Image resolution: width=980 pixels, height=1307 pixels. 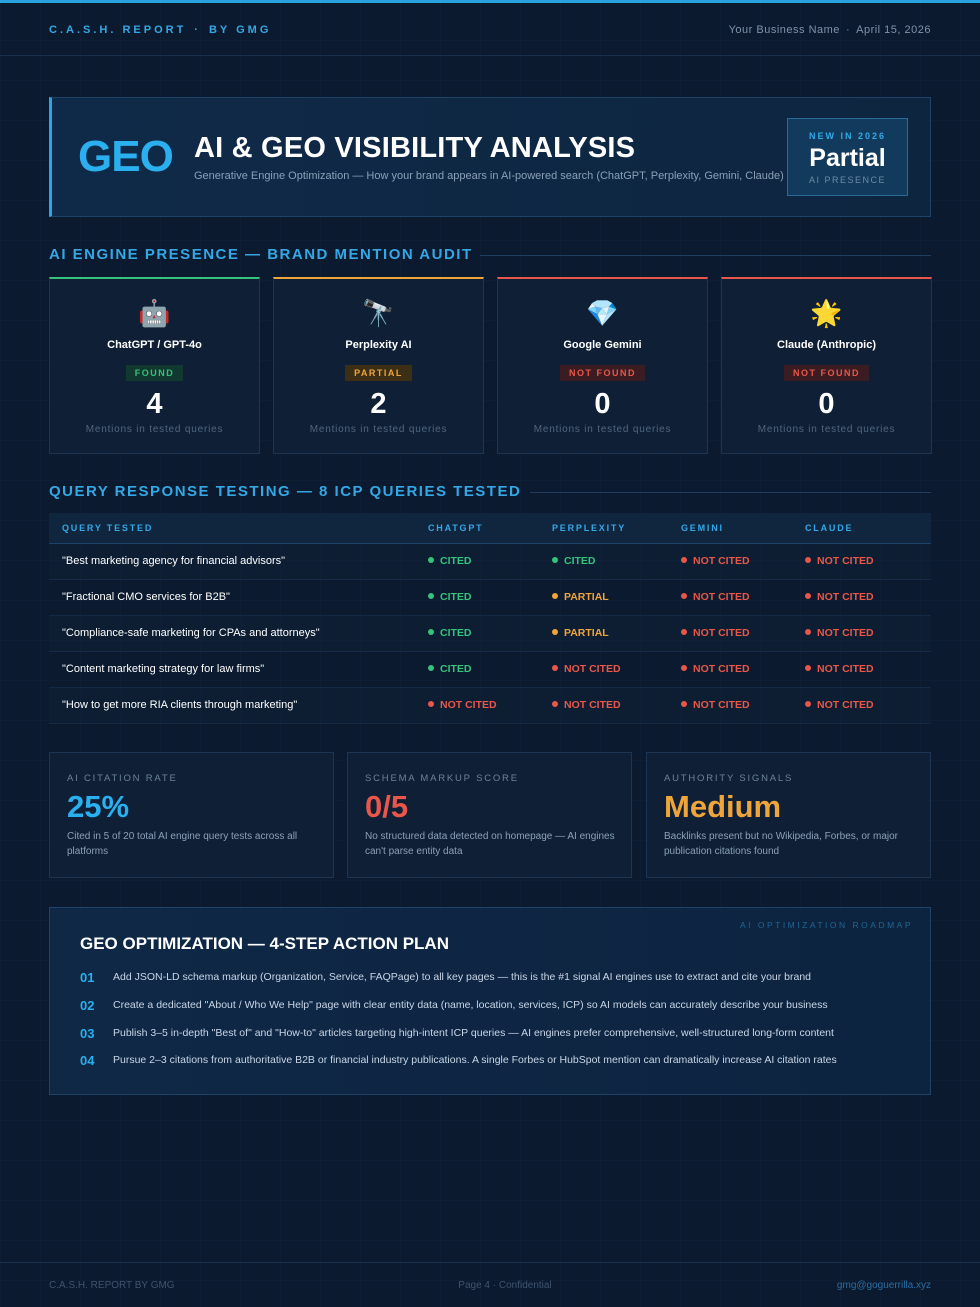 I want to click on robot-icon: 🤖, so click(x=154, y=313).